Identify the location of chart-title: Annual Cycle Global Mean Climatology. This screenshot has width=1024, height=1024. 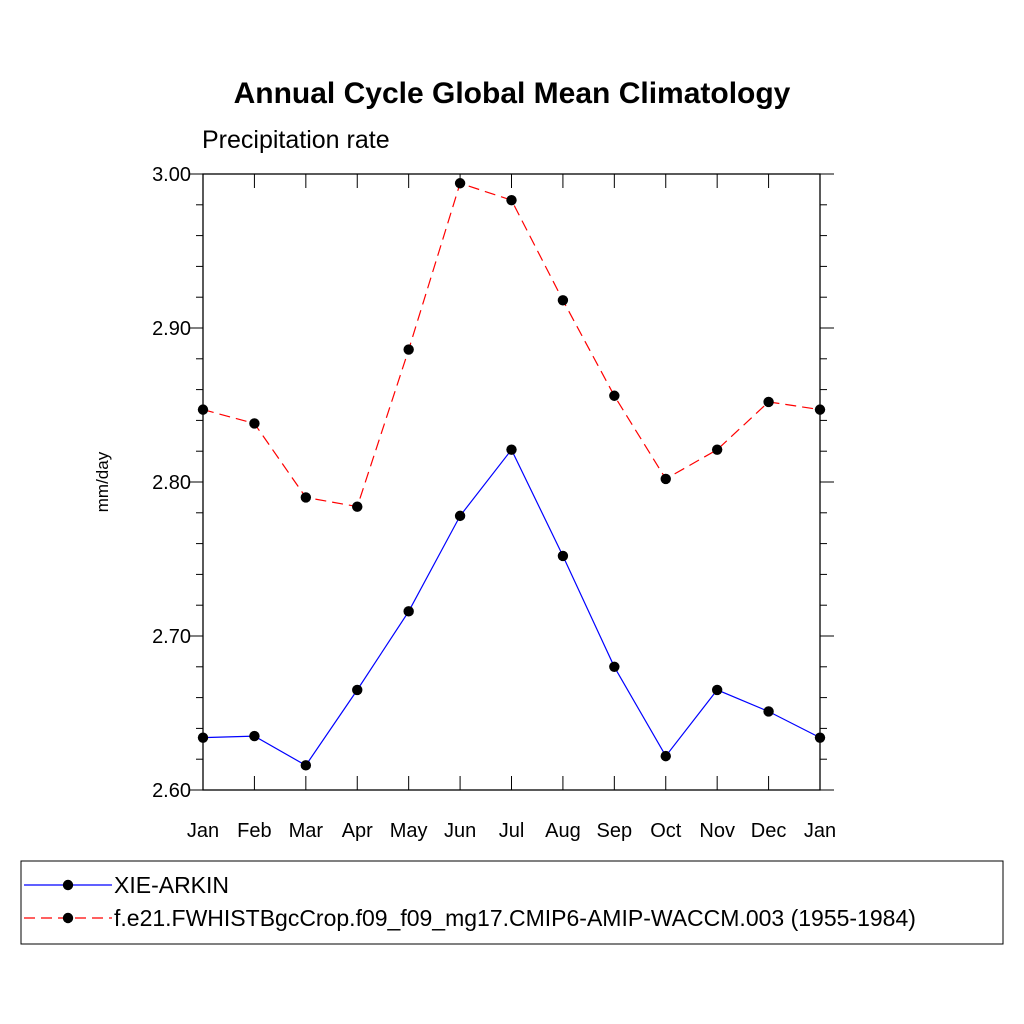
(512, 93).